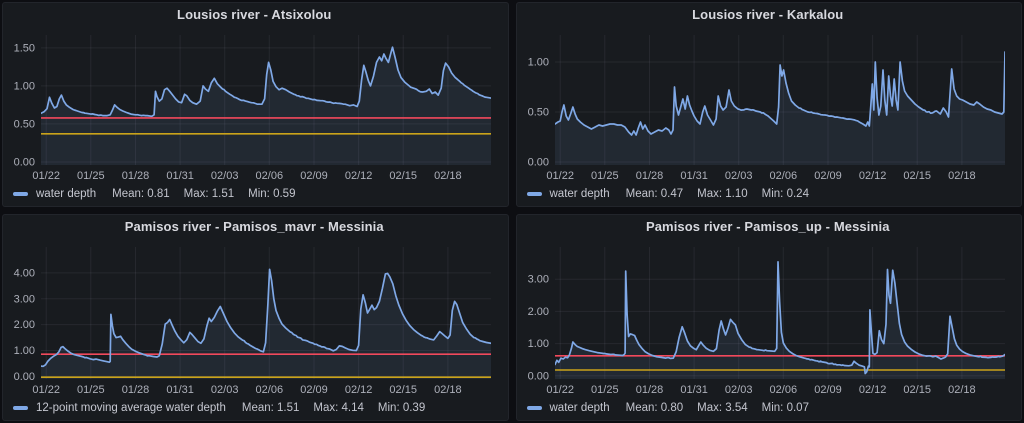 This screenshot has width=1024, height=423. I want to click on legend-stats: Mean: 0.80 Max: 3.54 Min: 0.07, so click(717, 408).